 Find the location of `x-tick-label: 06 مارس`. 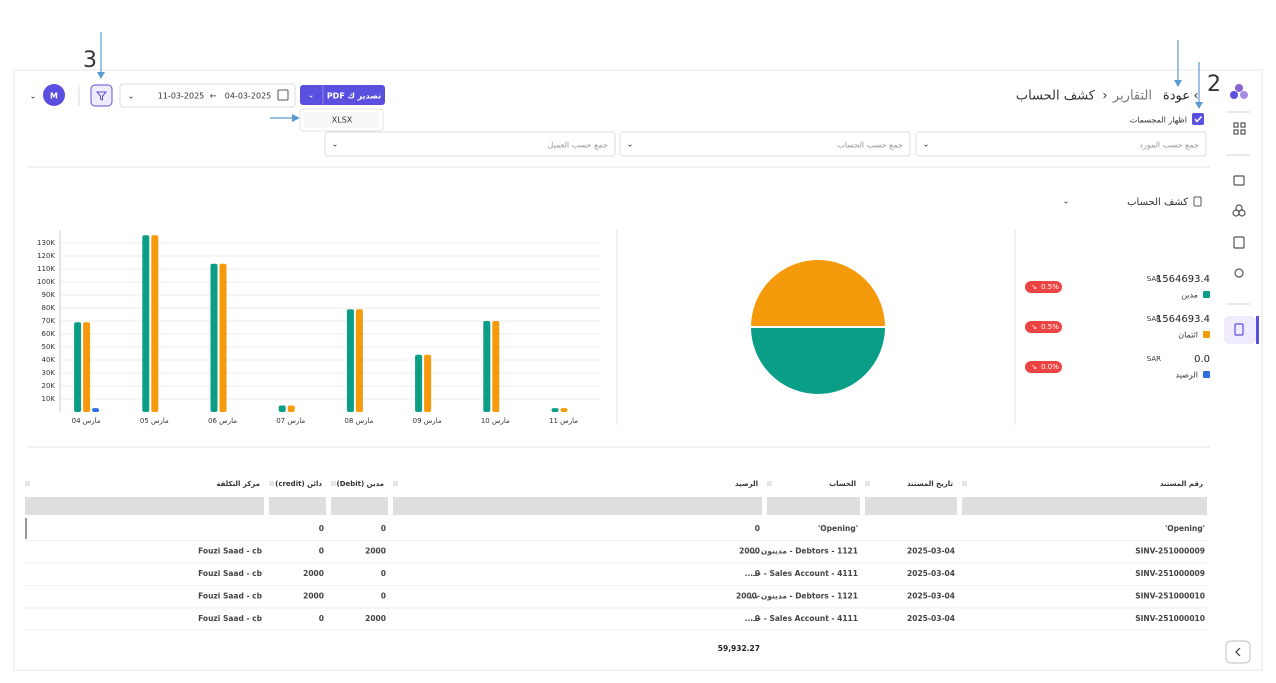

x-tick-label: 06 مارس is located at coordinates (222, 421).